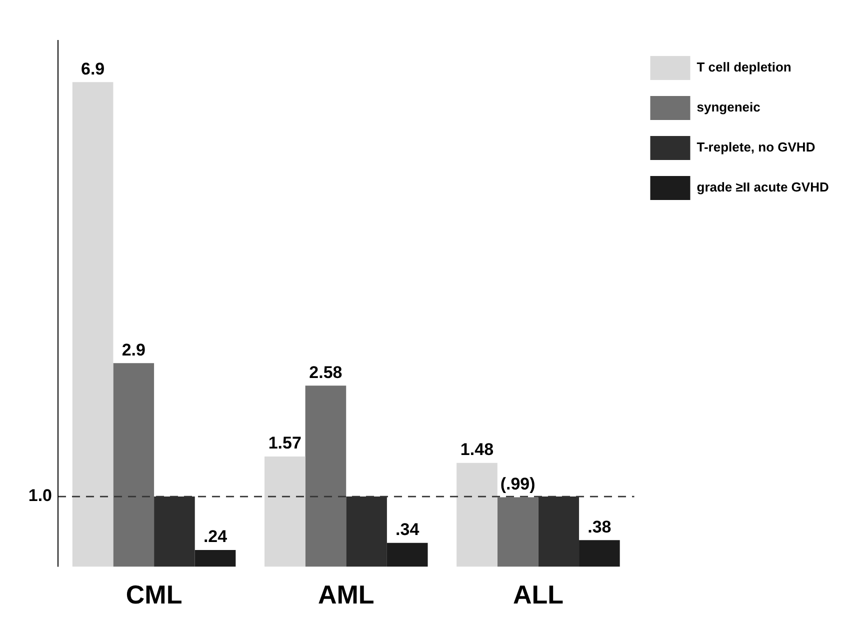 The image size is (853, 636). Describe the element at coordinates (215, 536) in the screenshot. I see `data-label: .24` at that location.